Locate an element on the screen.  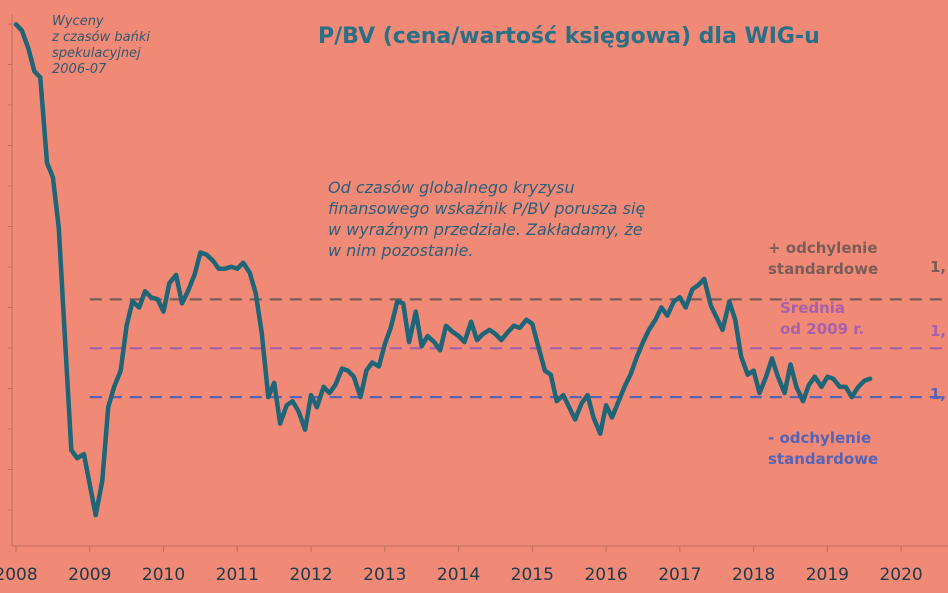
mean-label: Średnia od 2009 r. is located at coordinates (822, 318).